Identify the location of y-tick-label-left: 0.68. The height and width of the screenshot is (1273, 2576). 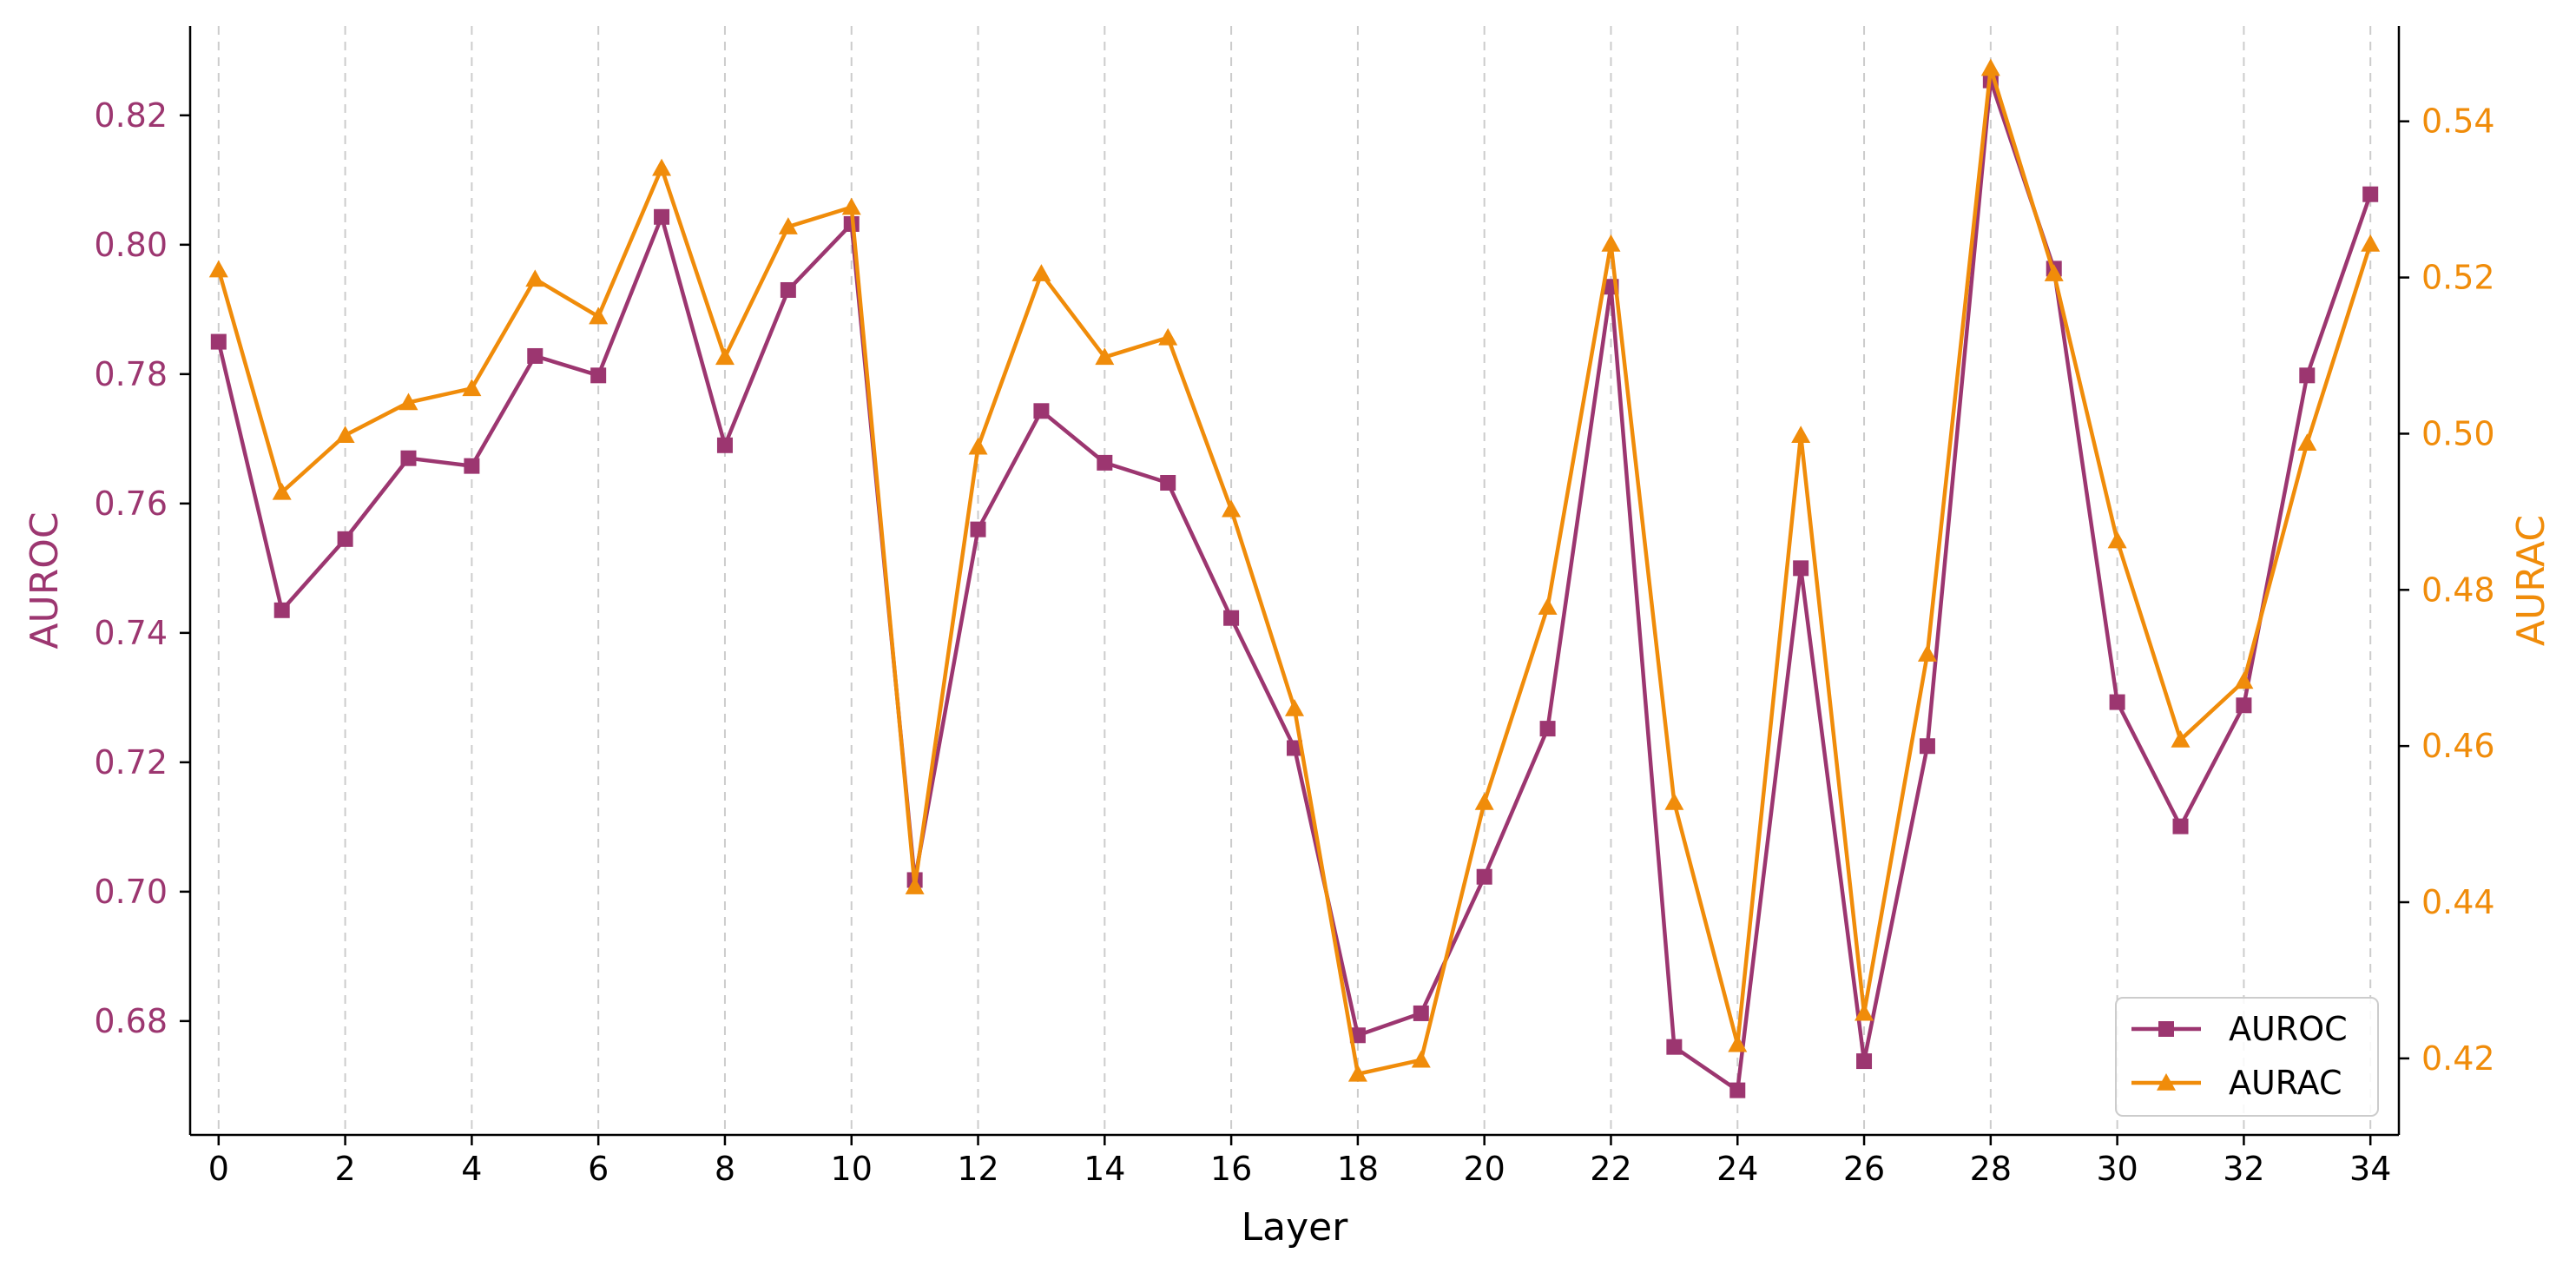
(131, 1021).